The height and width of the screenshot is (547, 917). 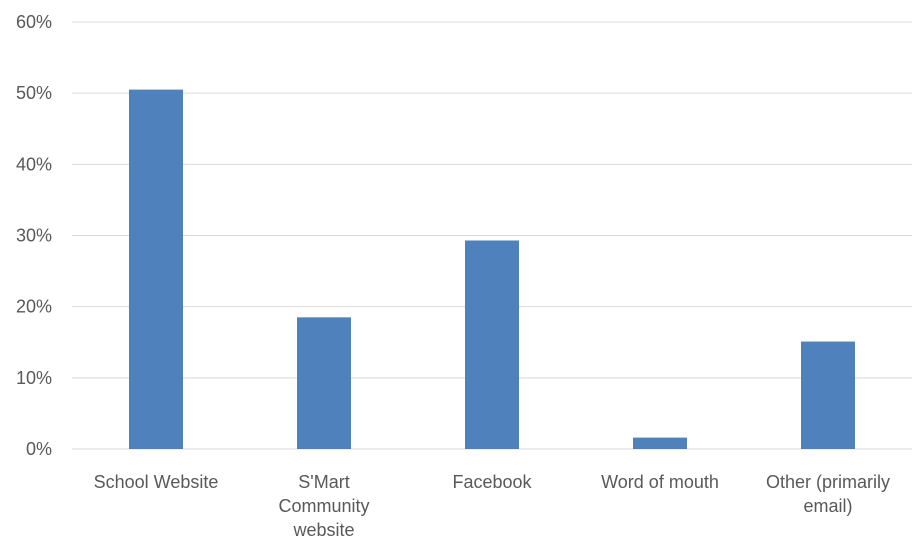 What do you see at coordinates (324, 383) in the screenshot?
I see `bar-s-mart-community-website` at bounding box center [324, 383].